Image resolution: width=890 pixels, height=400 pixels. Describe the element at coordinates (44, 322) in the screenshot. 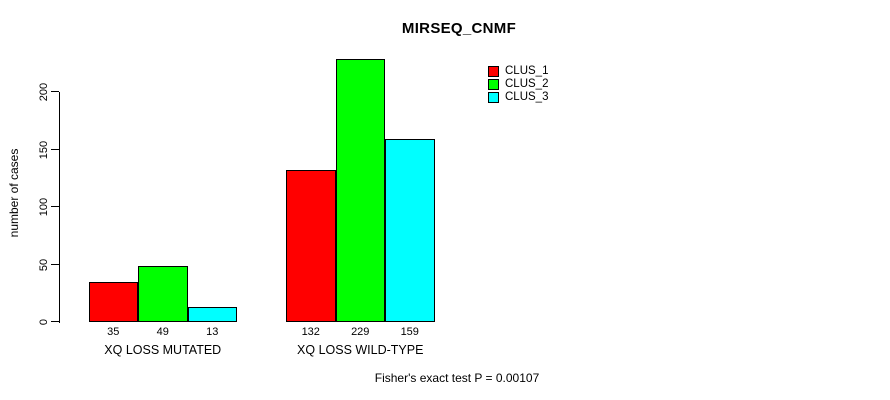

I see `y-axis-tick-label: 0` at that location.